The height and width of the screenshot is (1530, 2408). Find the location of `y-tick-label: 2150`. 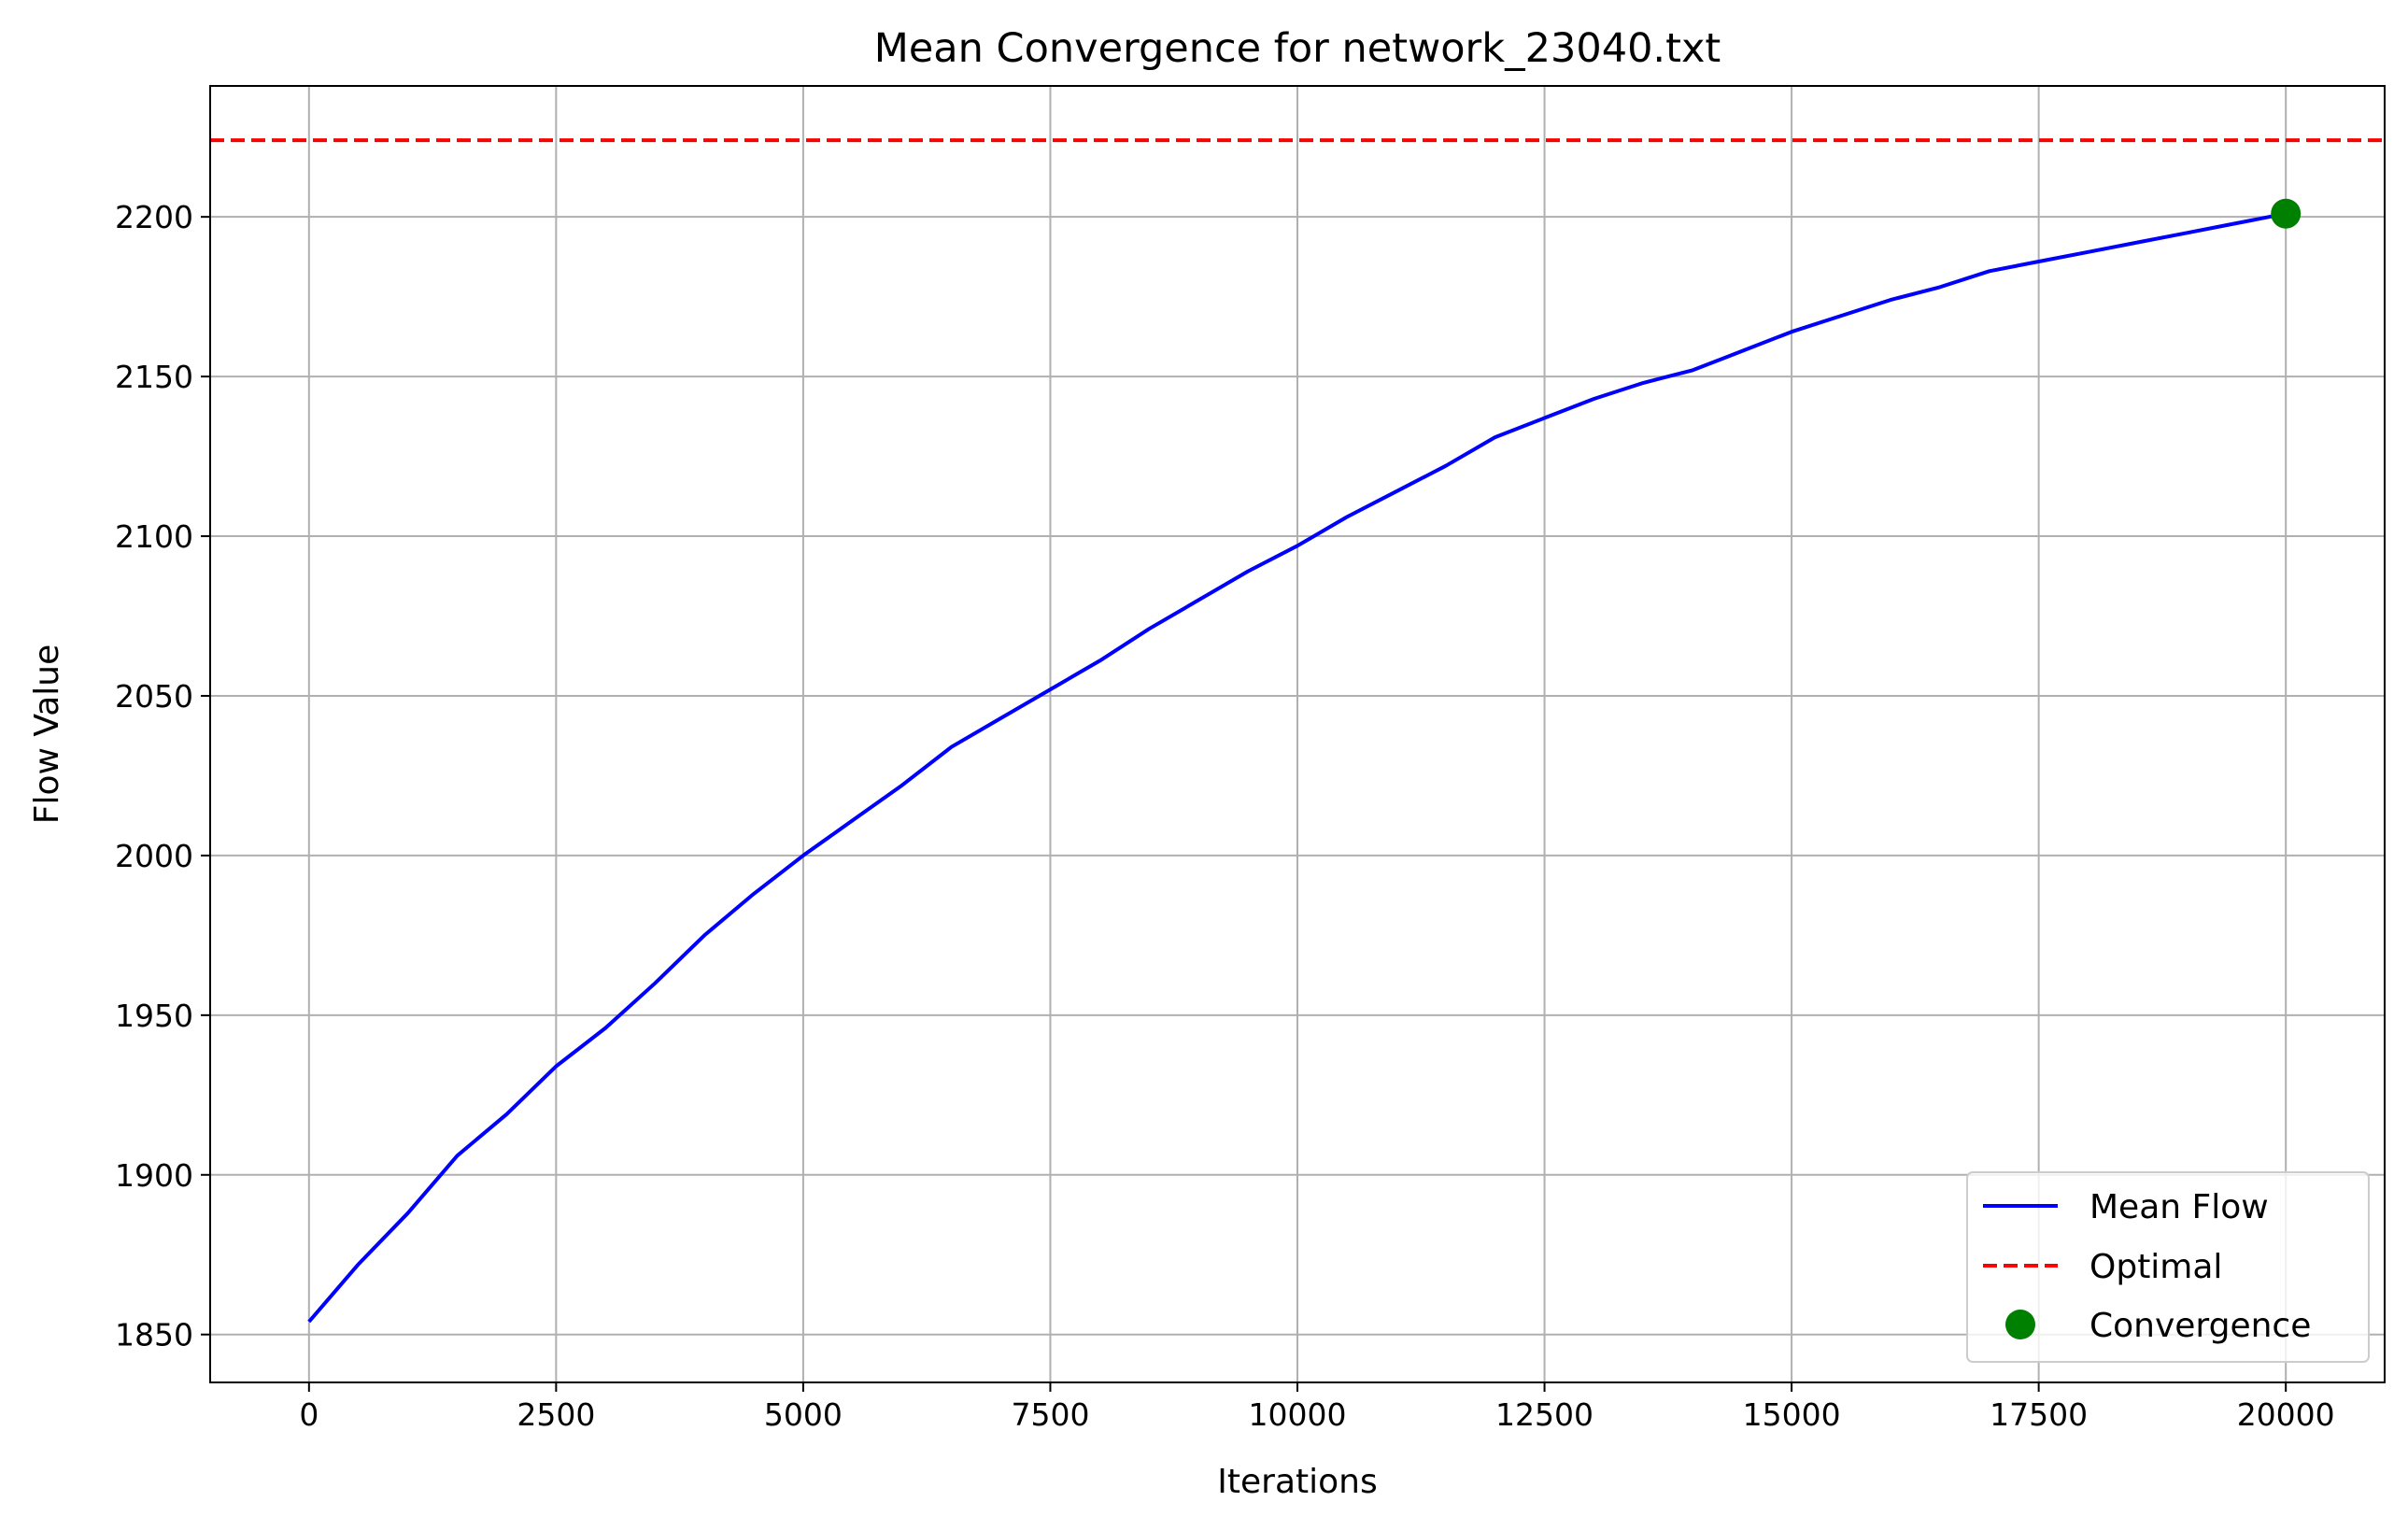

y-tick-label: 2150 is located at coordinates (154, 377).